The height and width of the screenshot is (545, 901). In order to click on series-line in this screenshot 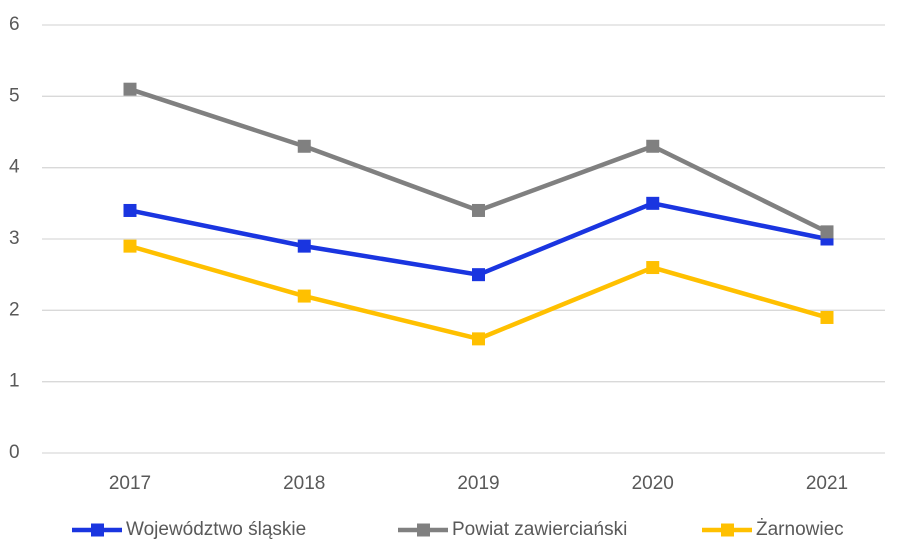, I will do `click(478, 292)`.